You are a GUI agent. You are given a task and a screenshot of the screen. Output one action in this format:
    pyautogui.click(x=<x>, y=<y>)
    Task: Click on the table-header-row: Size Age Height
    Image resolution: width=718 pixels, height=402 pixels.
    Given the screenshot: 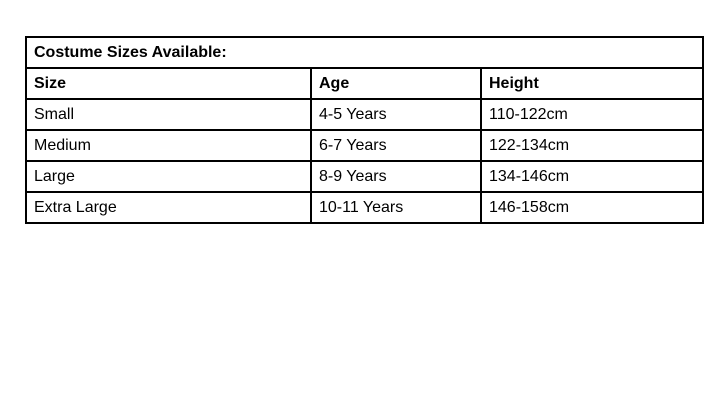 What is the action you would take?
    pyautogui.click(x=365, y=83)
    